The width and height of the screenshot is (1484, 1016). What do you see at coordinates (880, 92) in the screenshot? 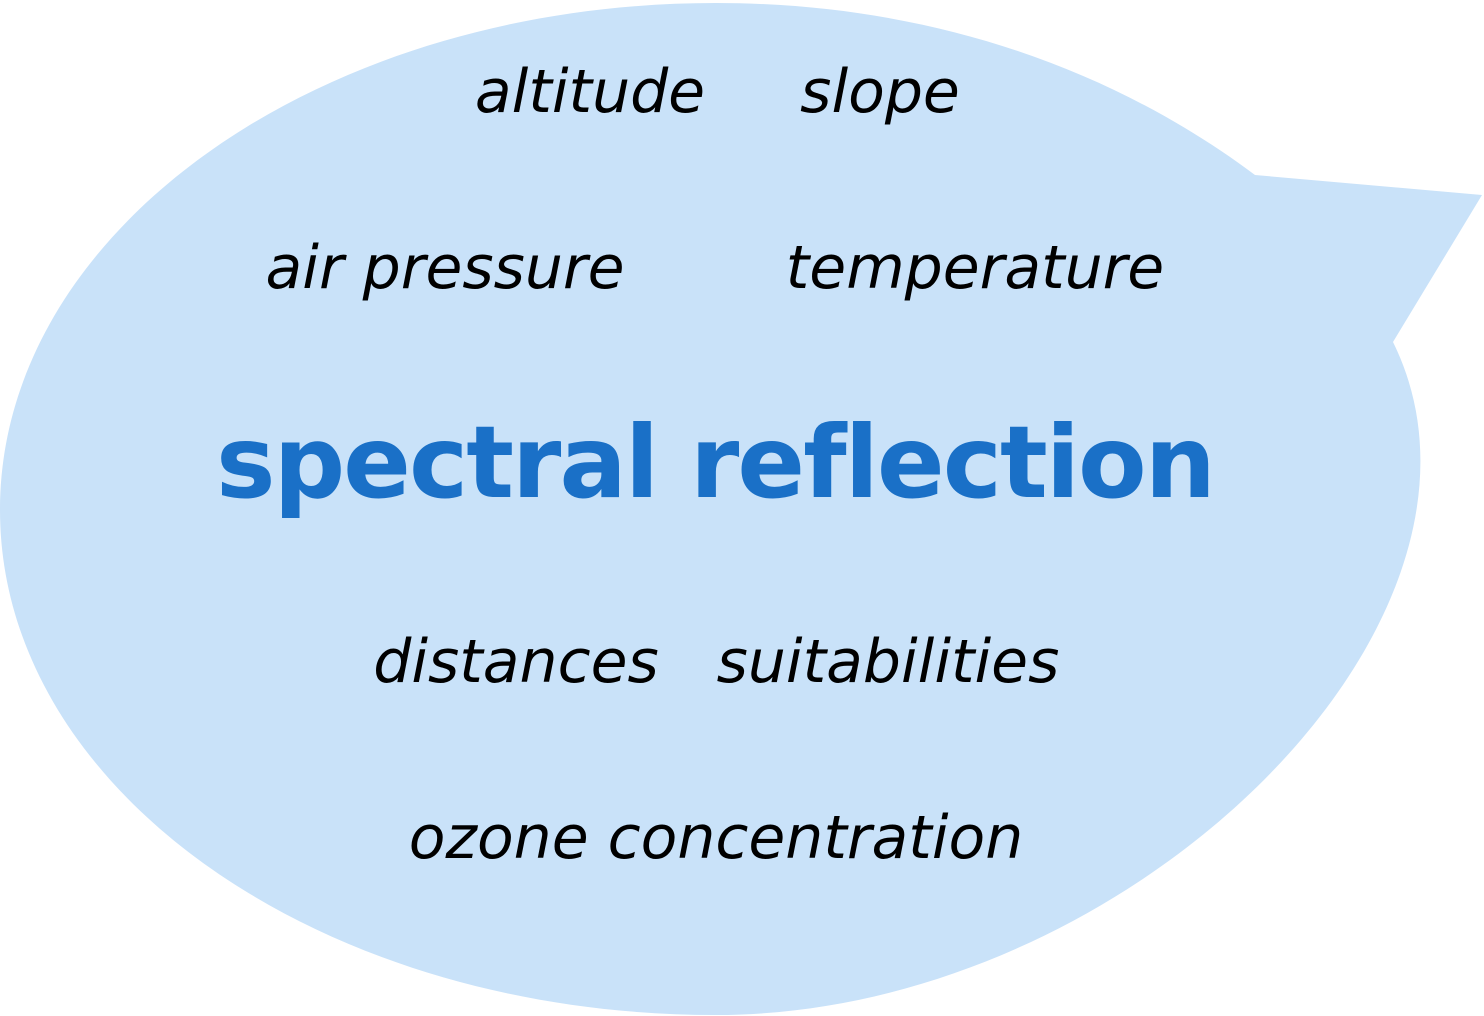
I see `term-slope: slope` at bounding box center [880, 92].